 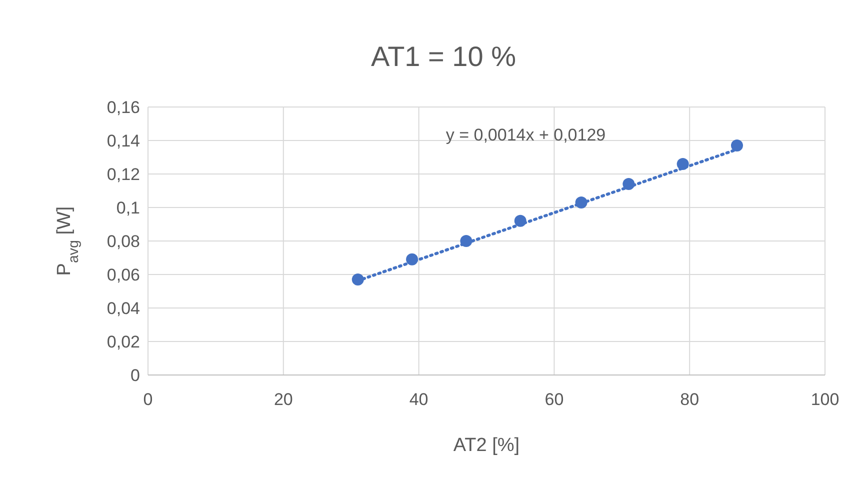 What do you see at coordinates (128, 208) in the screenshot?
I see `y-tick-label: 0,1` at bounding box center [128, 208].